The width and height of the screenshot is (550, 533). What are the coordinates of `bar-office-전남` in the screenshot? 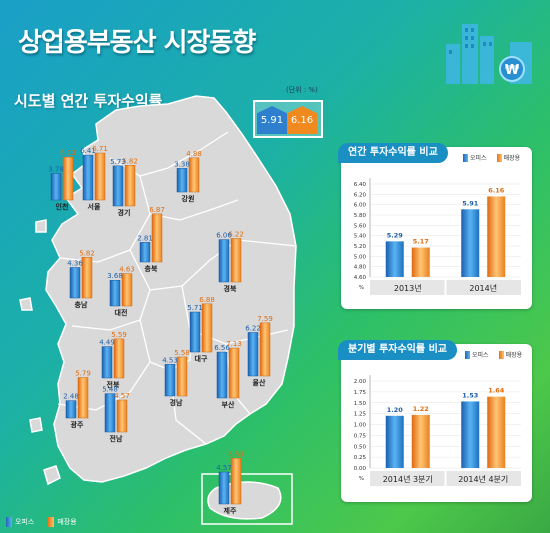 It's located at (110, 413).